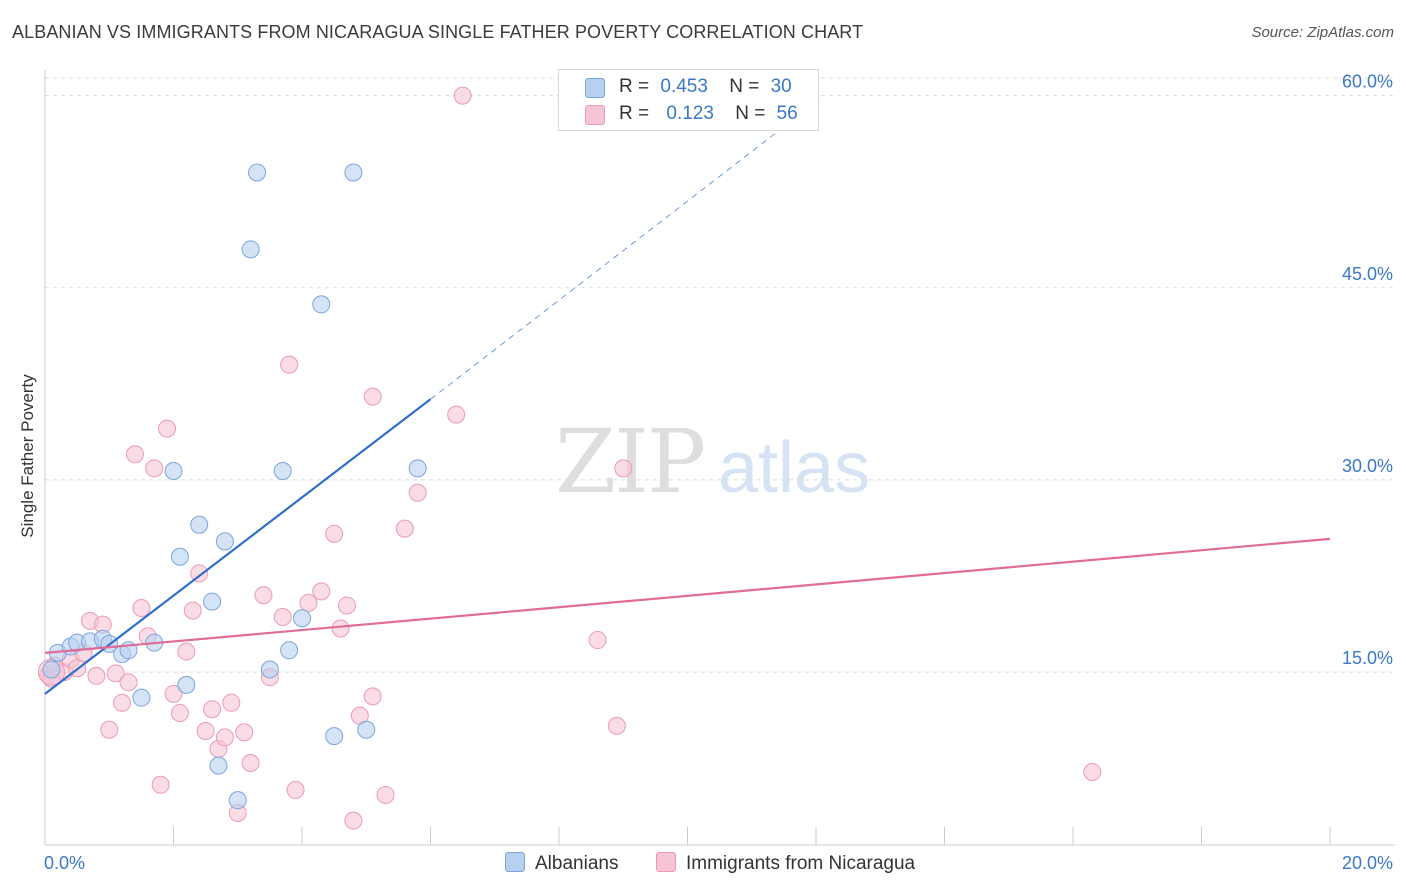  Describe the element at coordinates (687, 595) in the screenshot. I see `trend-line-nicaragua` at that location.